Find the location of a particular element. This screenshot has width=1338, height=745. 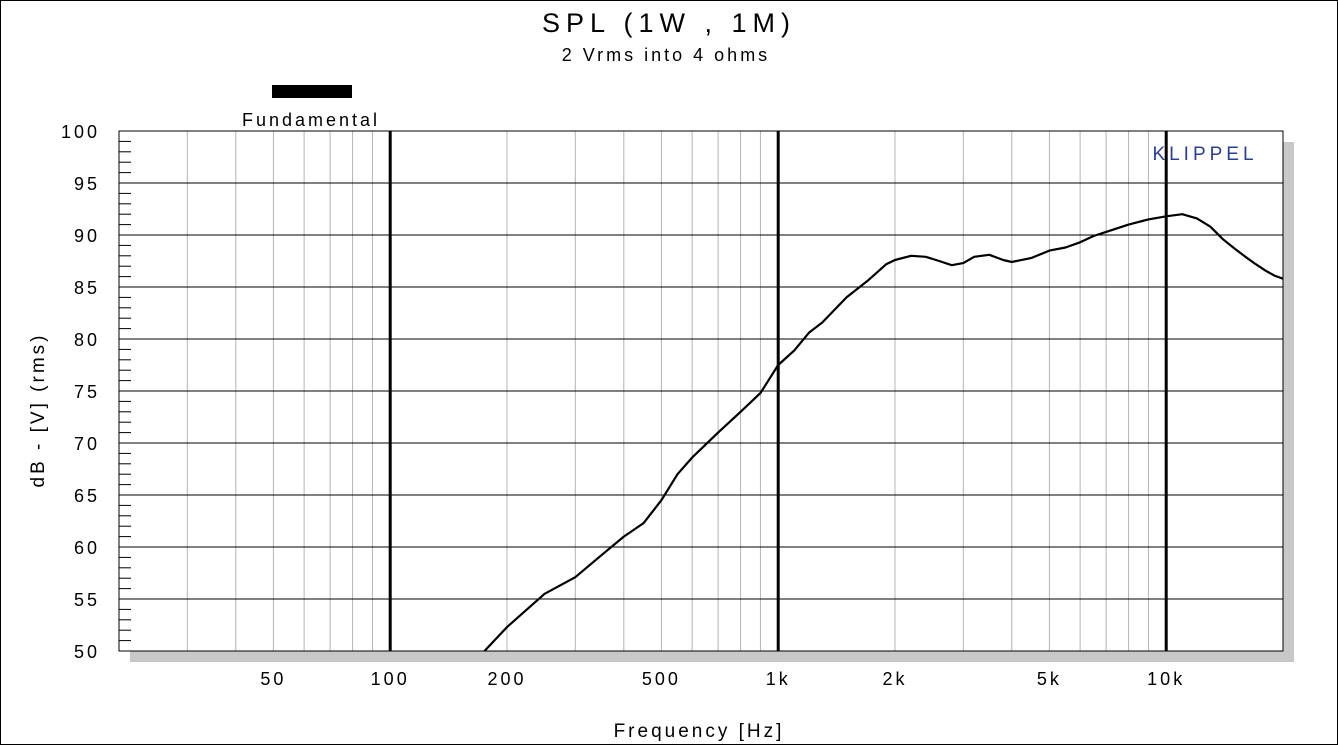

y-tick-label: 90 is located at coordinates (87, 236).